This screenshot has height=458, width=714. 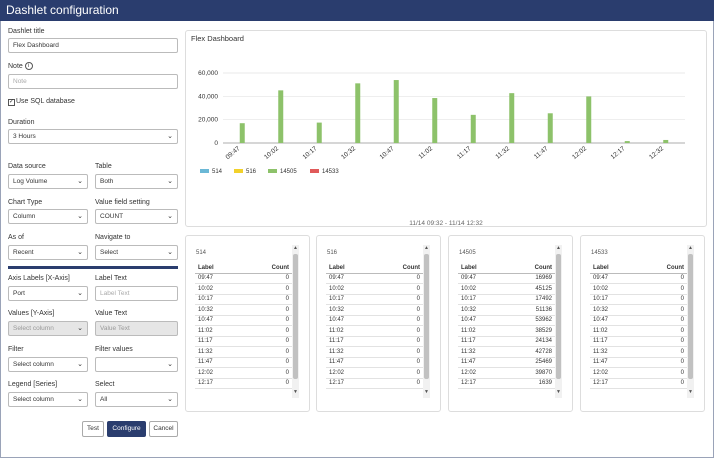 What do you see at coordinates (233, 153) in the screenshot?
I see `x-tick-label: 09:47` at bounding box center [233, 153].